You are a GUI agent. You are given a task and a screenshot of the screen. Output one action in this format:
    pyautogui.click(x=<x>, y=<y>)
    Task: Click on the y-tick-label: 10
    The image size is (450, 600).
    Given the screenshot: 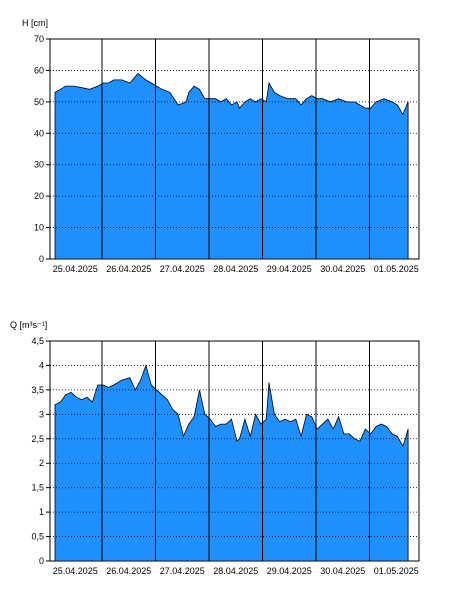 What is the action you would take?
    pyautogui.click(x=39, y=228)
    